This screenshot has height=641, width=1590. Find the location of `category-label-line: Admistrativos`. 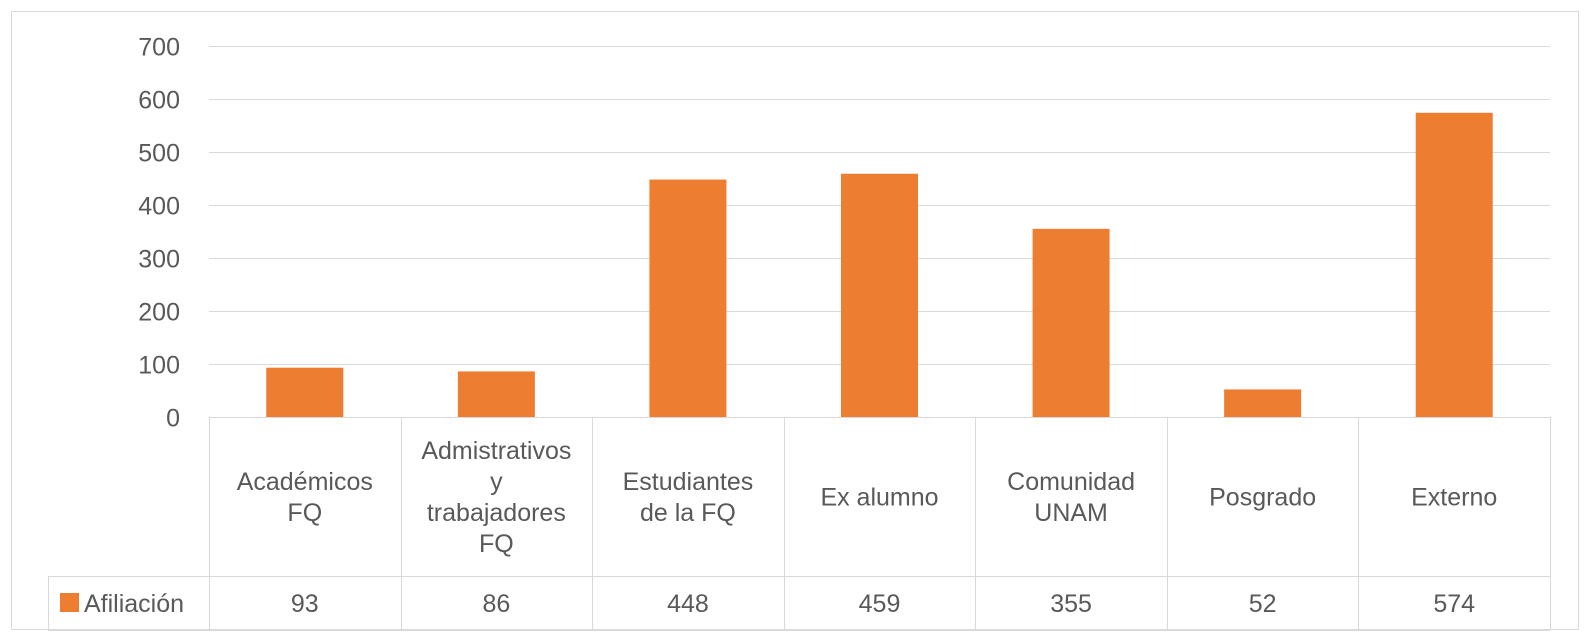

category-label-line: Admistrativos is located at coordinates (496, 451).